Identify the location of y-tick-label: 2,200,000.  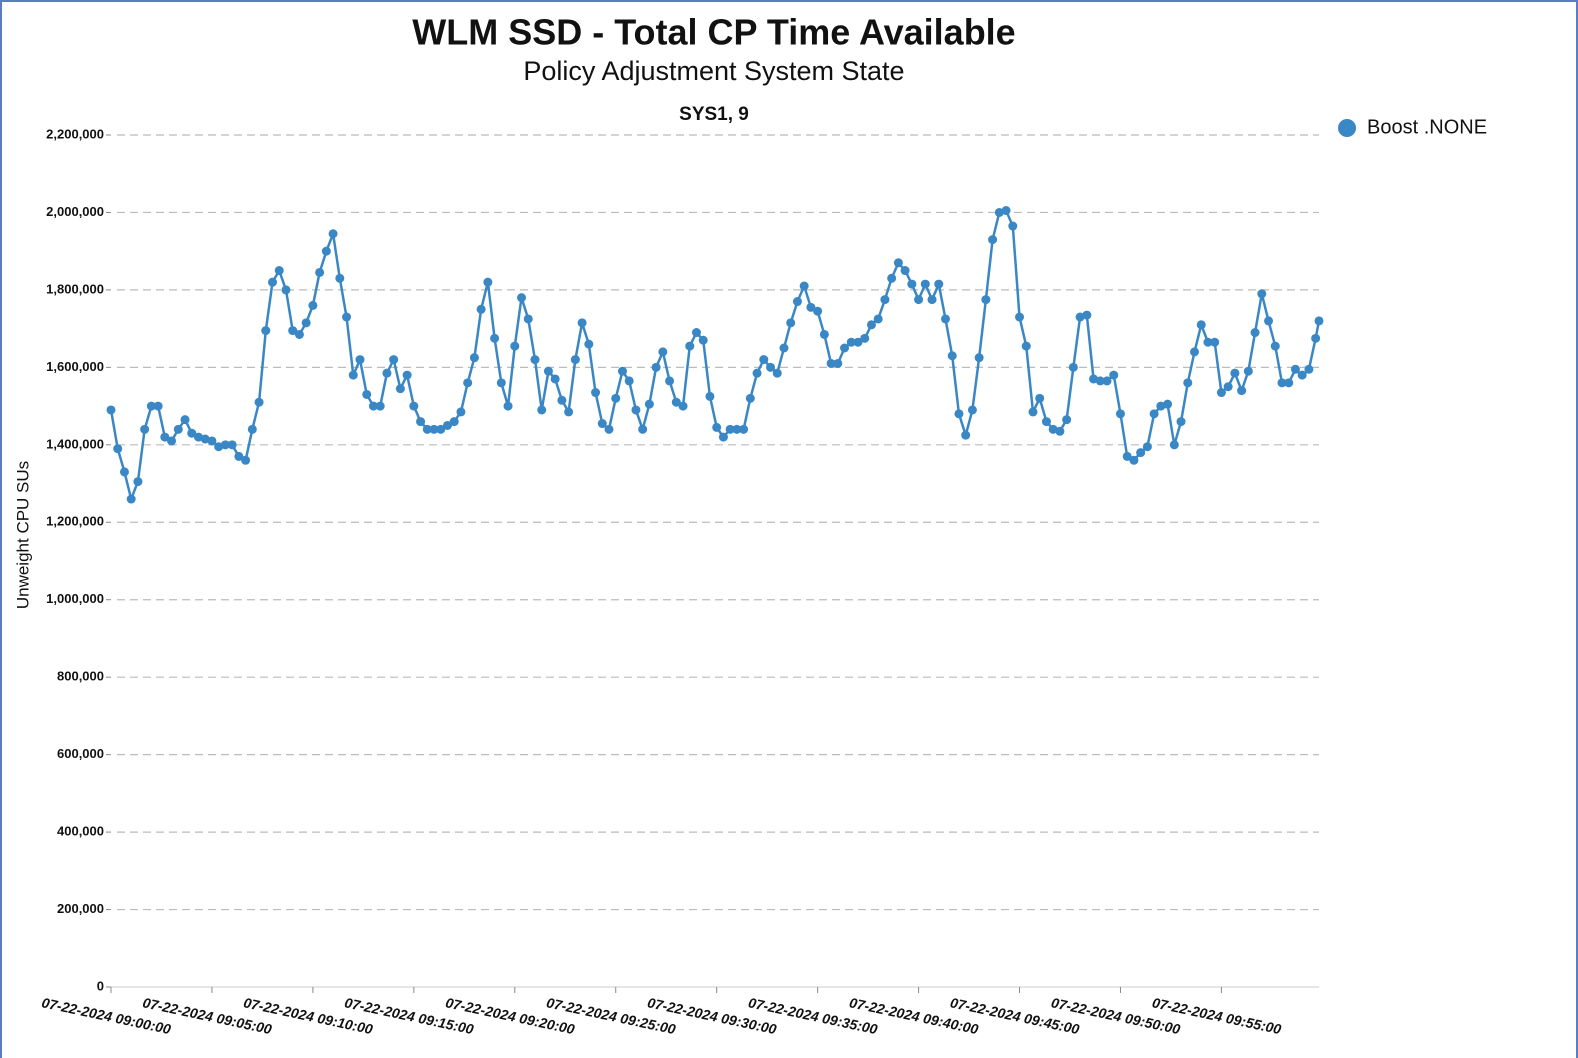
(75, 133).